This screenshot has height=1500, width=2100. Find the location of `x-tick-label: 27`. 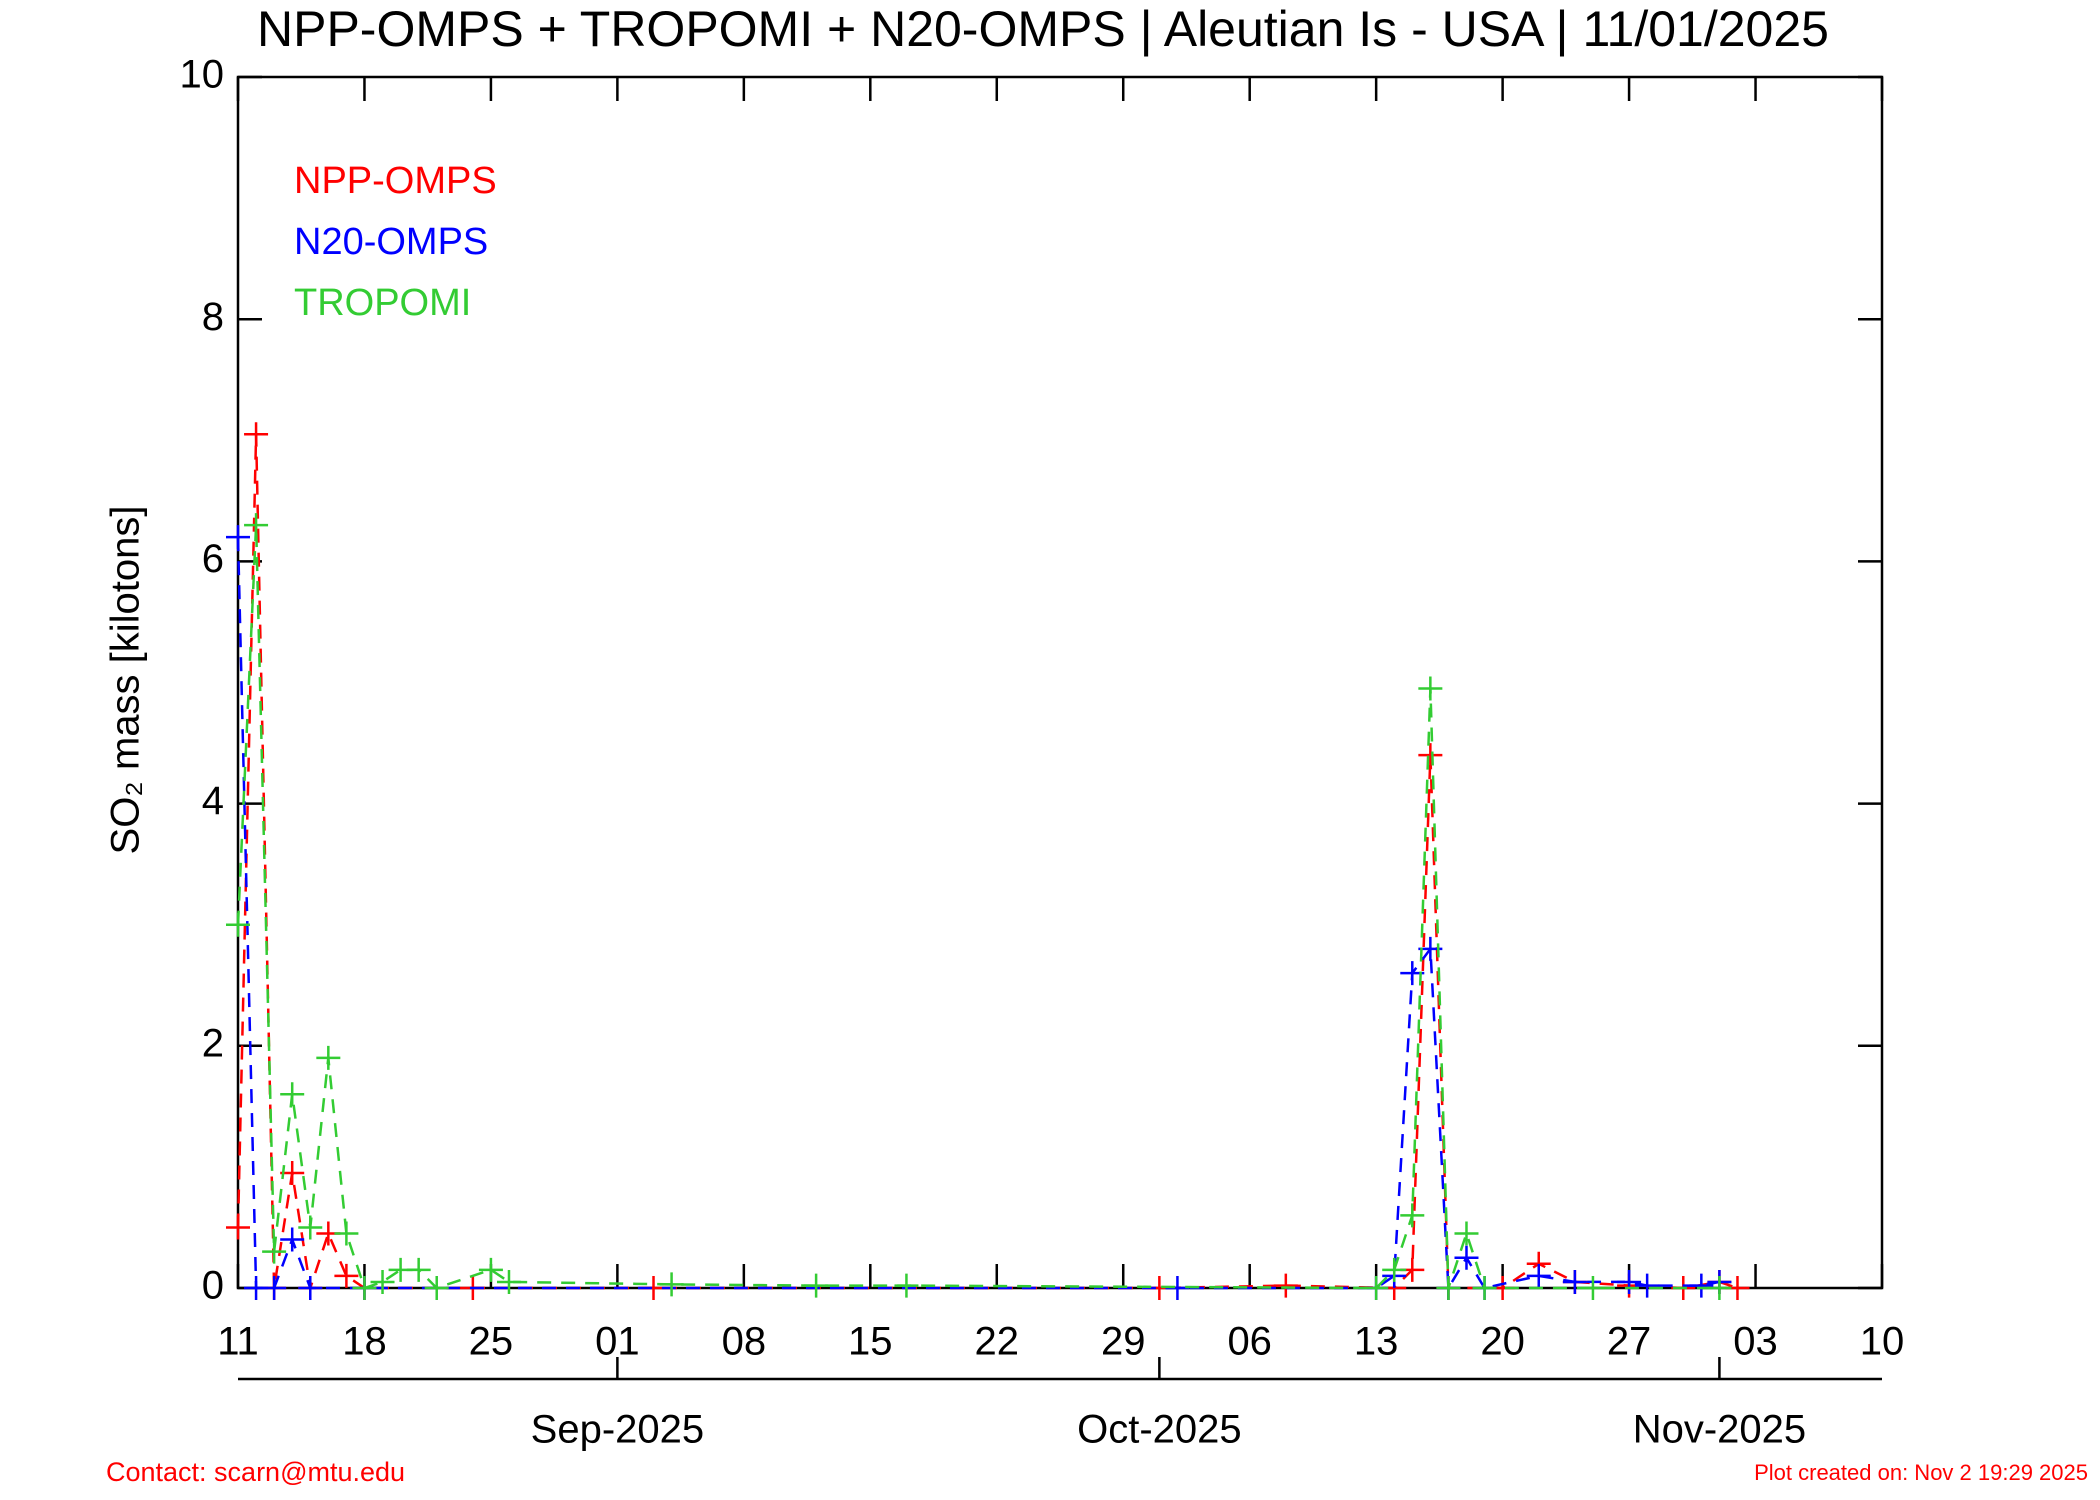

x-tick-label: 27 is located at coordinates (1629, 1342).